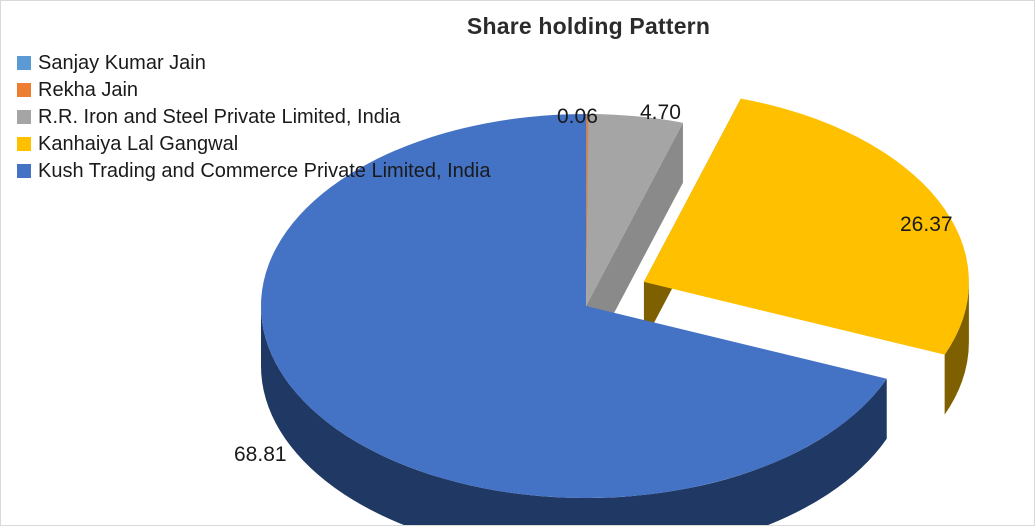  I want to click on data-label-rekha-jain: 0.06, so click(577, 116).